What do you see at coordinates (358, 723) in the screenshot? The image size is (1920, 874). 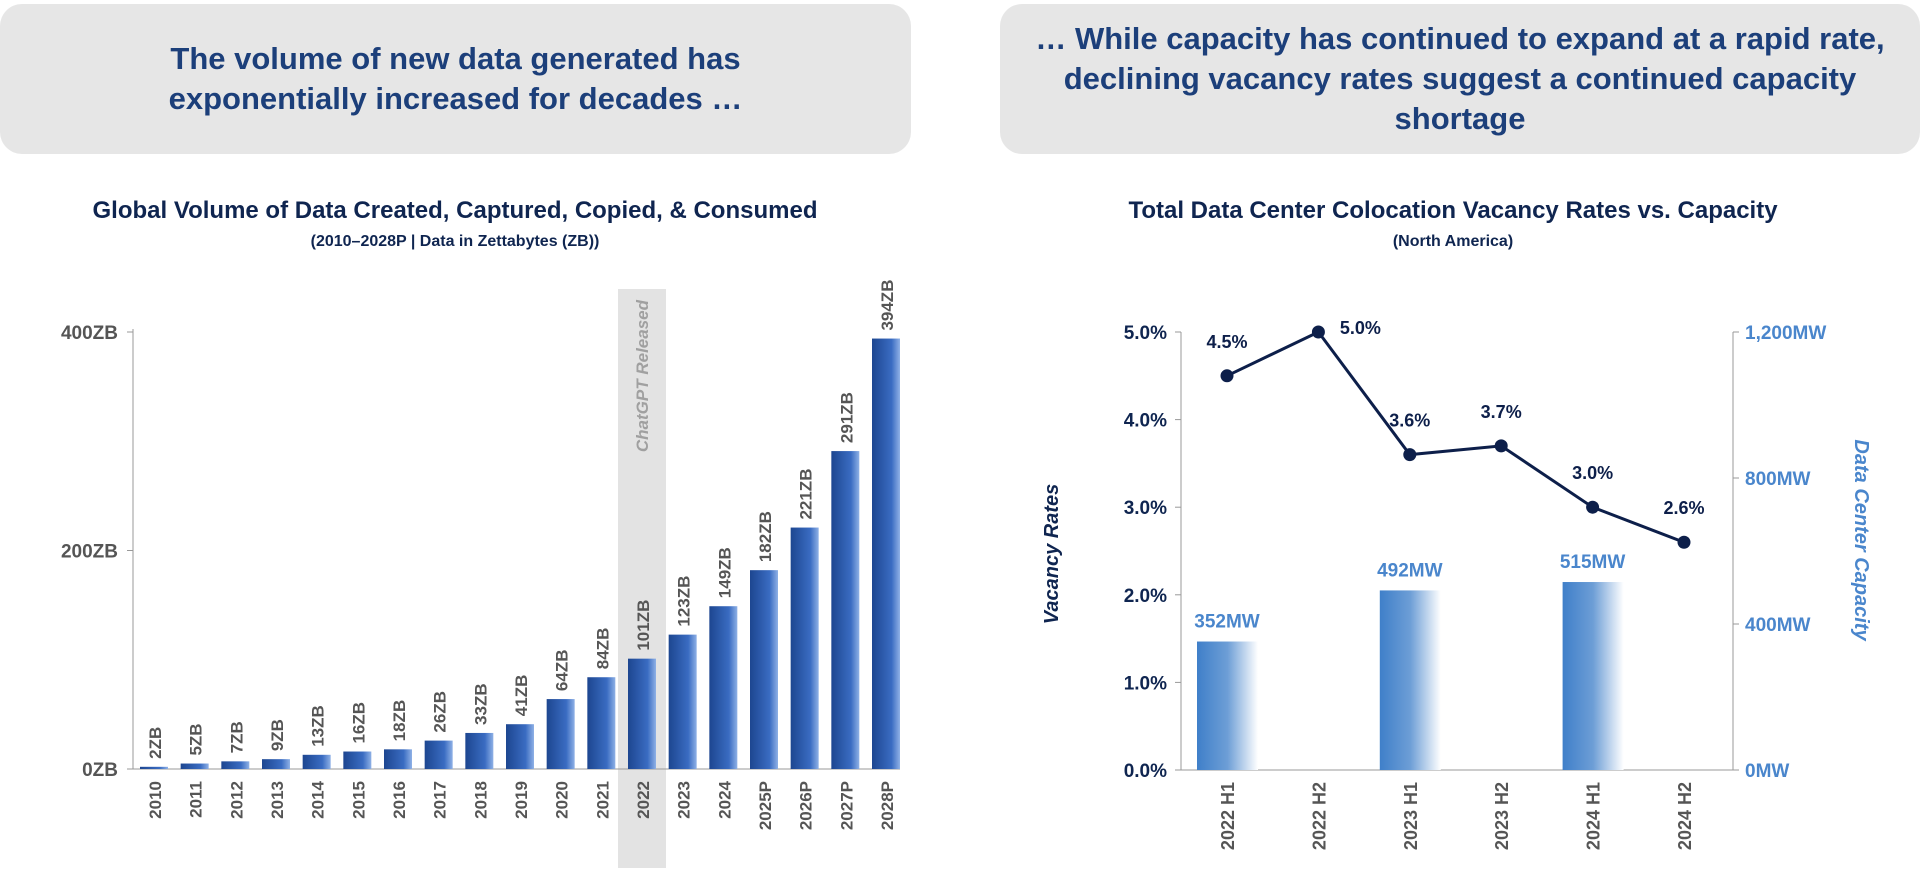 I see `data-label: 16ZB` at bounding box center [358, 723].